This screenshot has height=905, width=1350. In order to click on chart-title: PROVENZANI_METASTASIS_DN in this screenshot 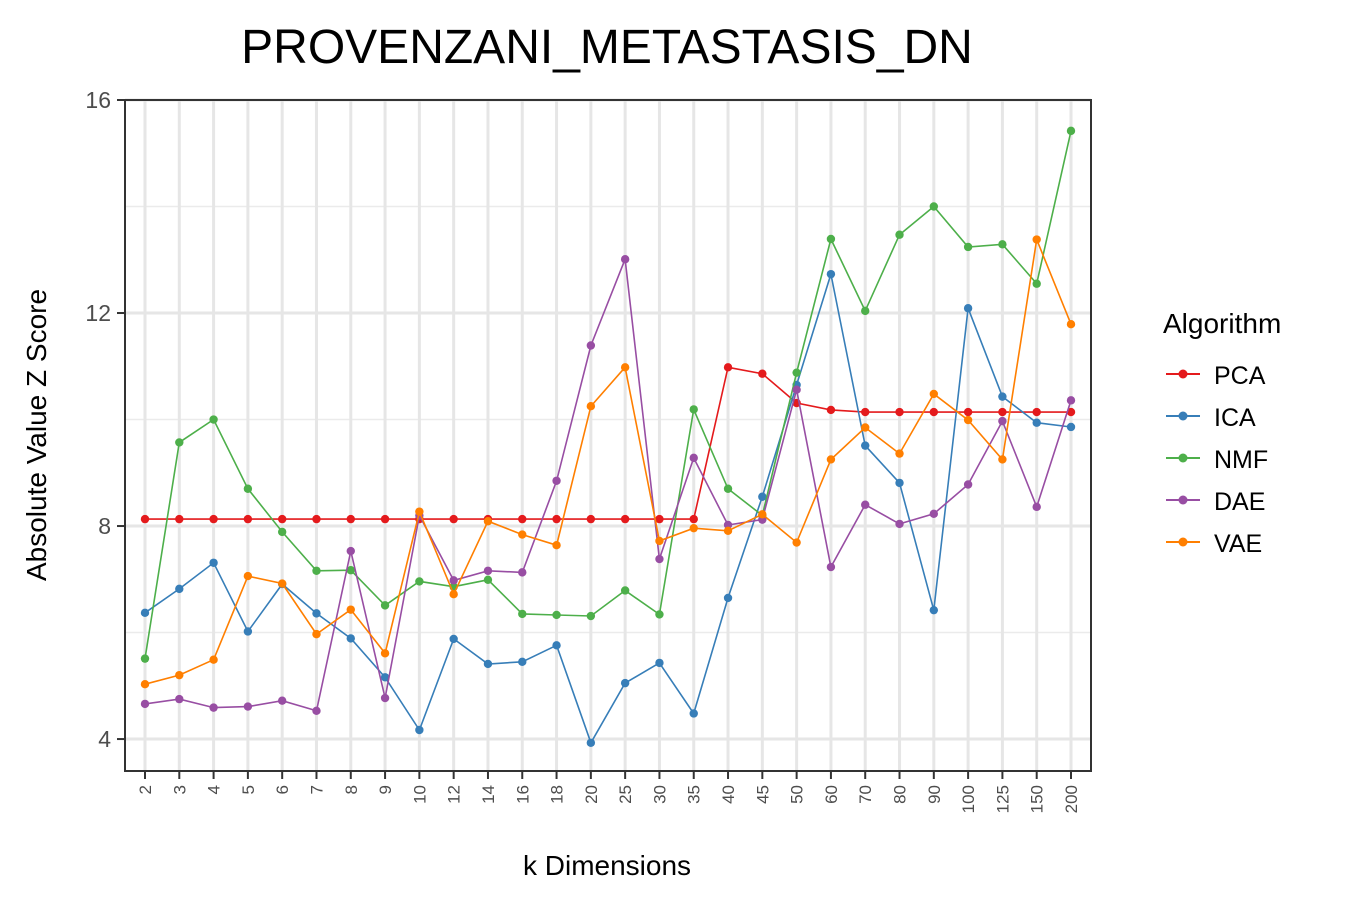, I will do `click(607, 47)`.